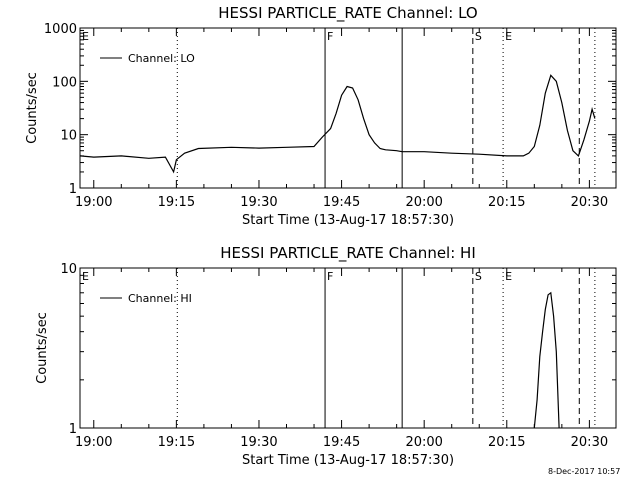 Image resolution: width=640 pixels, height=484 pixels. What do you see at coordinates (176, 202) in the screenshot?
I see `panel1-x-tick-label: 19:15` at bounding box center [176, 202].